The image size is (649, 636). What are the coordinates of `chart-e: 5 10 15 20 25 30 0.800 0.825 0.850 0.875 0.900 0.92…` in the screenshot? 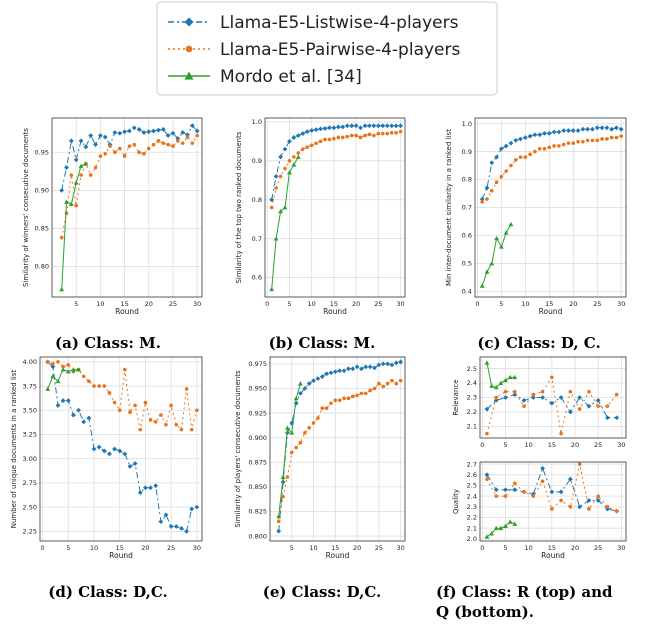 It's located at (320, 458).